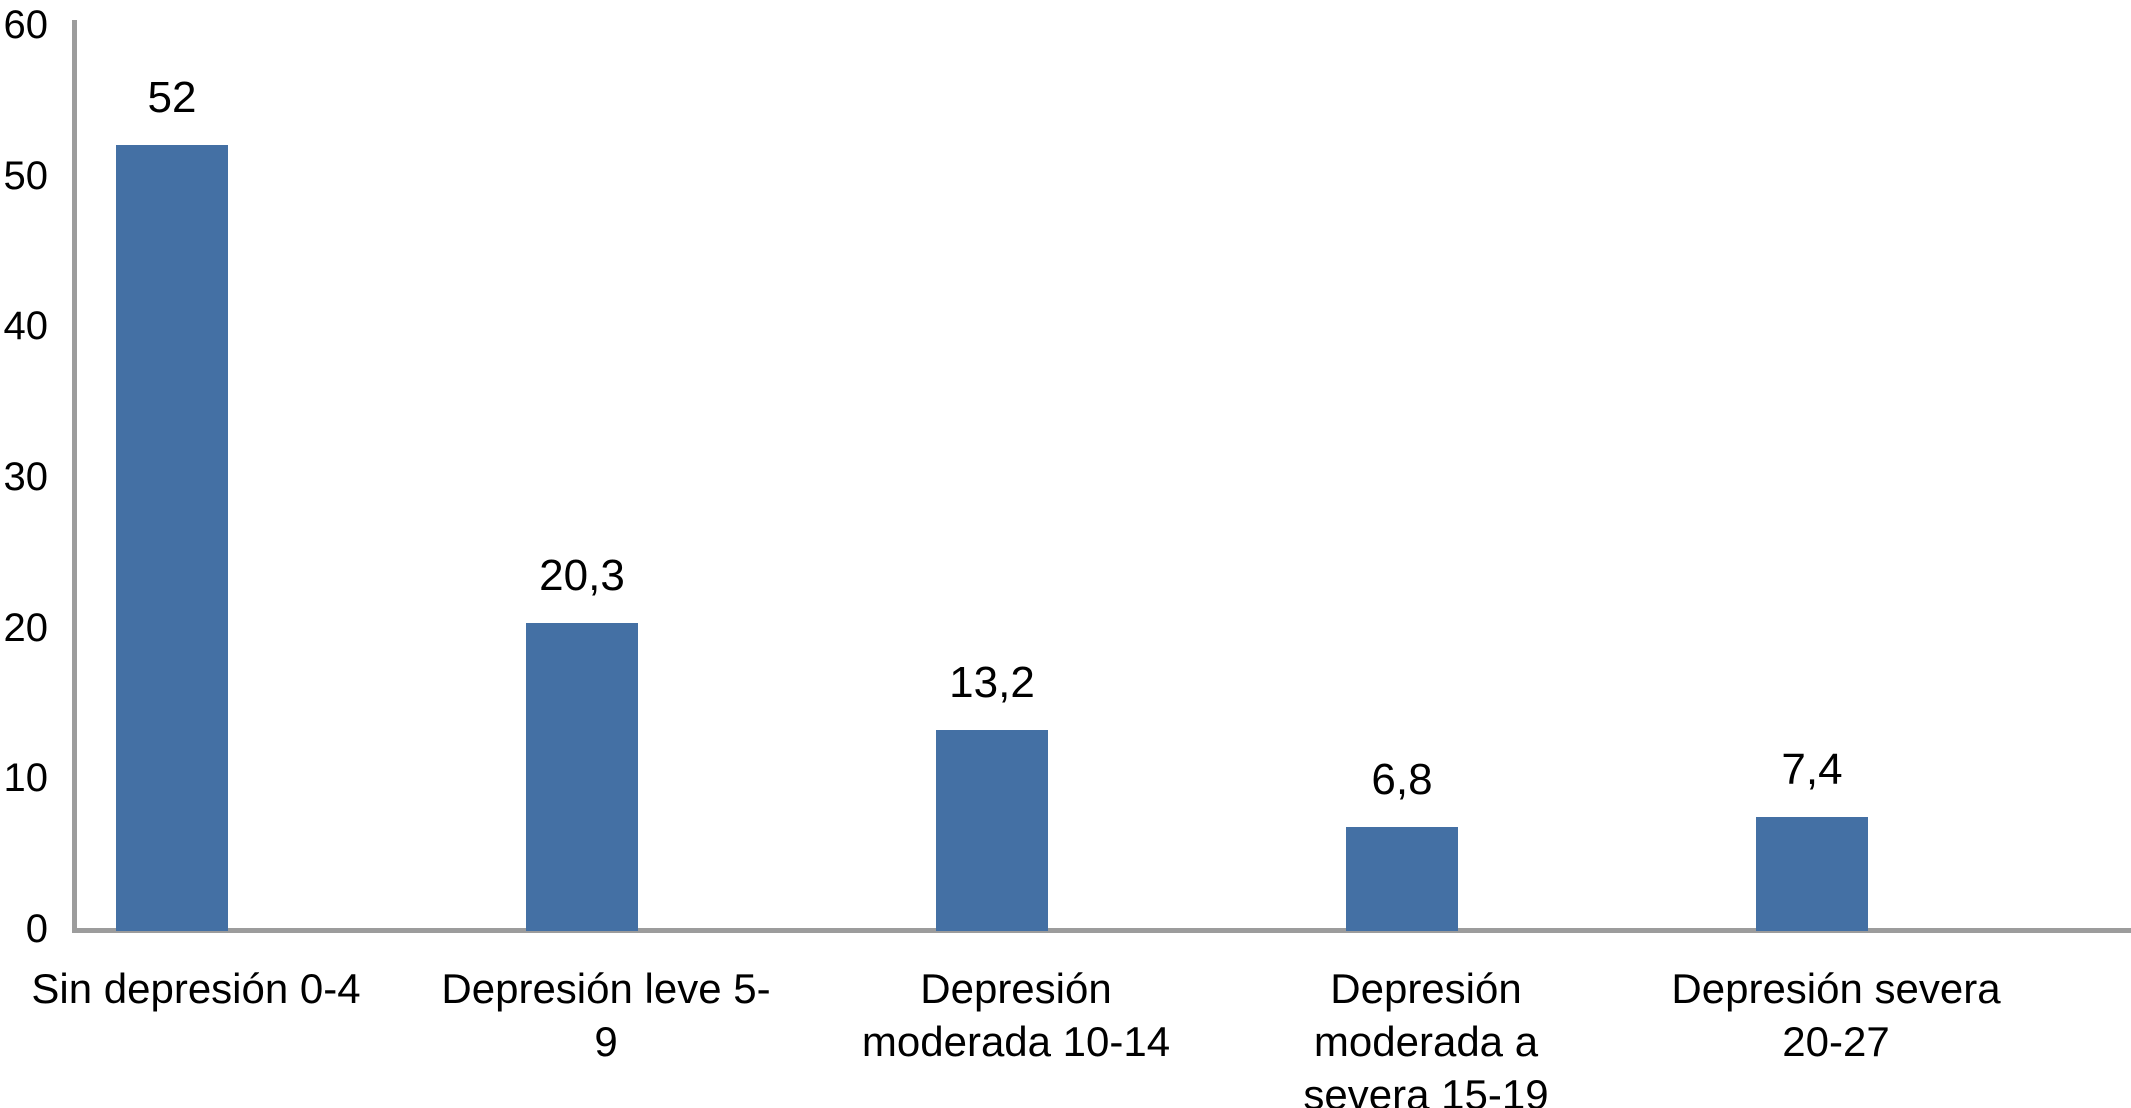 The image size is (2131, 1108). What do you see at coordinates (1426, 1036) in the screenshot?
I see `x-axis-category-label: Depresión moderada a severa 15-19` at bounding box center [1426, 1036].